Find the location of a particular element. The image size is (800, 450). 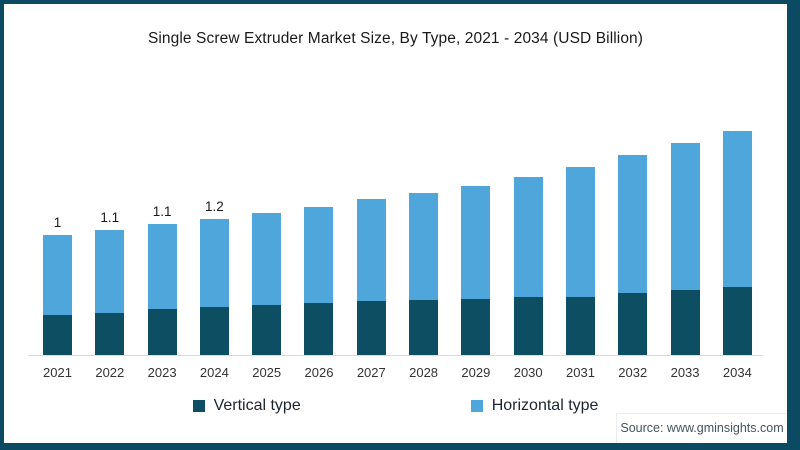

bar-2031: 2031 is located at coordinates (580, 273).